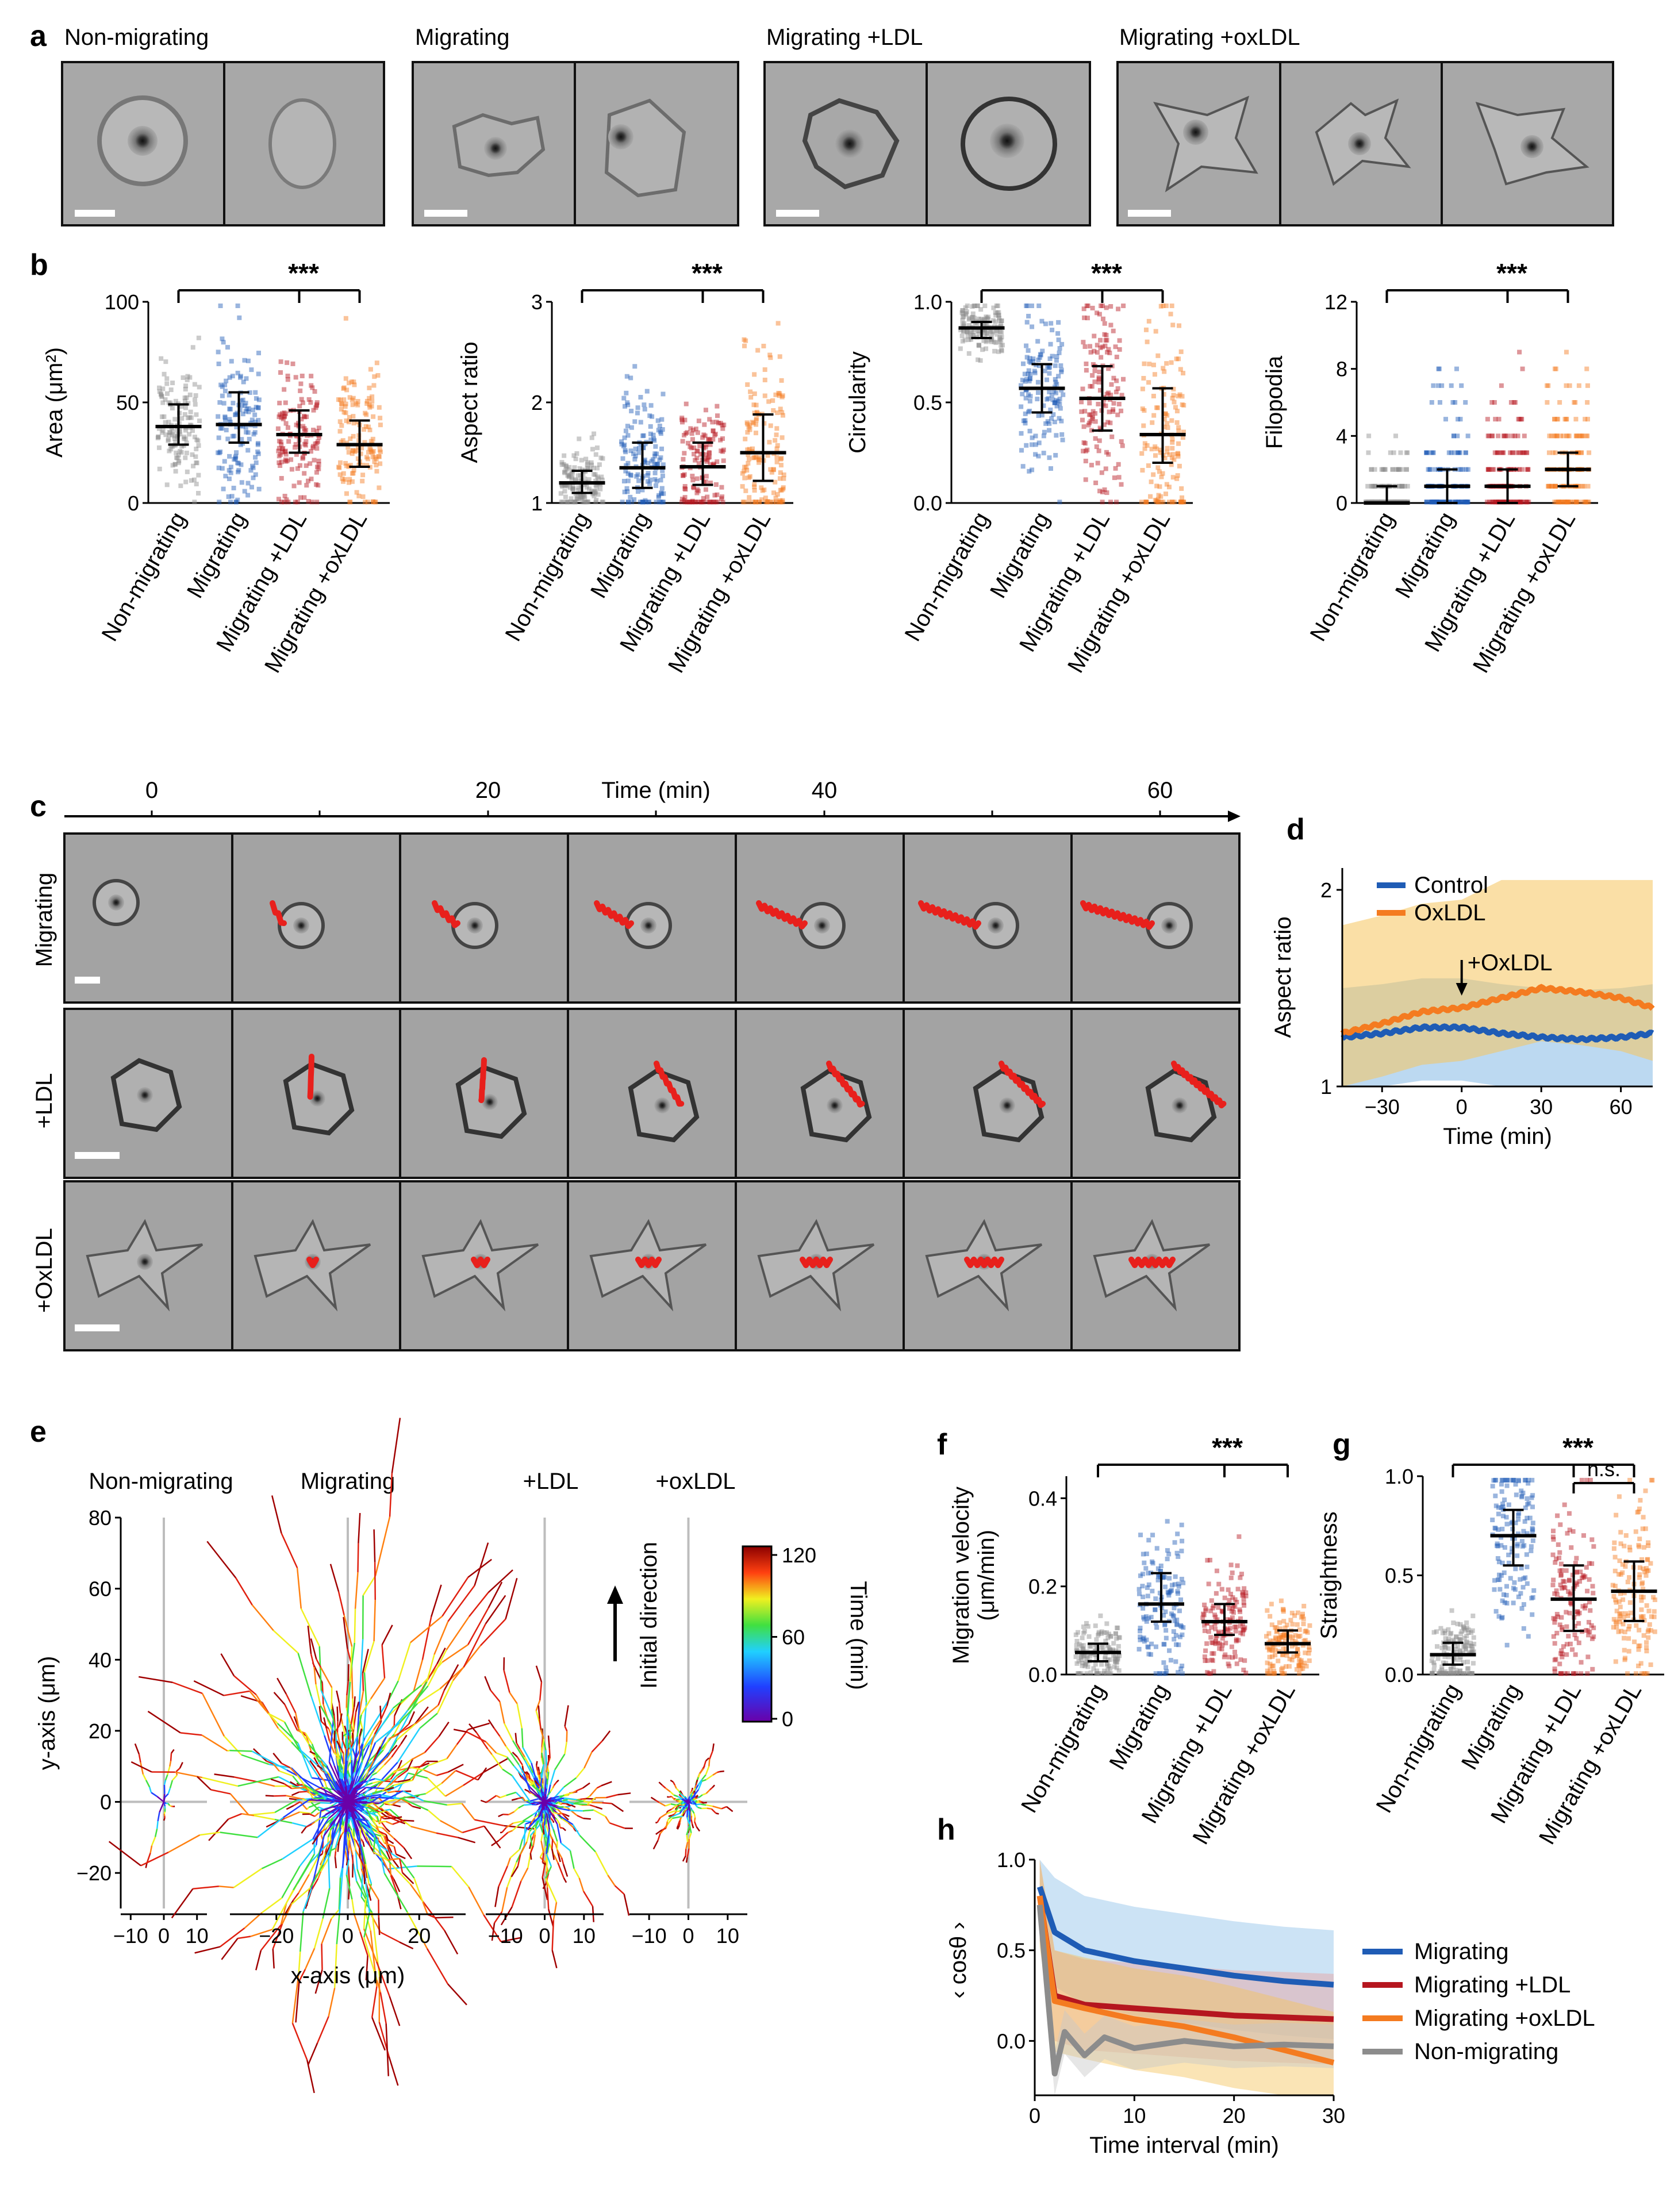  I want to click on panel-letter-a: a, so click(38, 36).